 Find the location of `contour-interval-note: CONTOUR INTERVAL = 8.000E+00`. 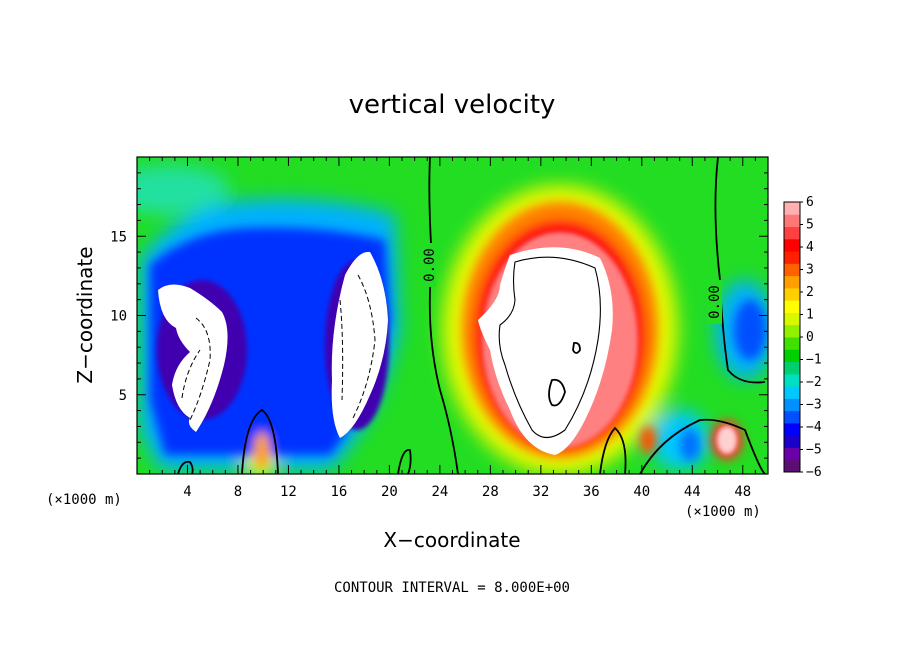

contour-interval-note: CONTOUR INTERVAL = 8.000E+00 is located at coordinates (452, 588).